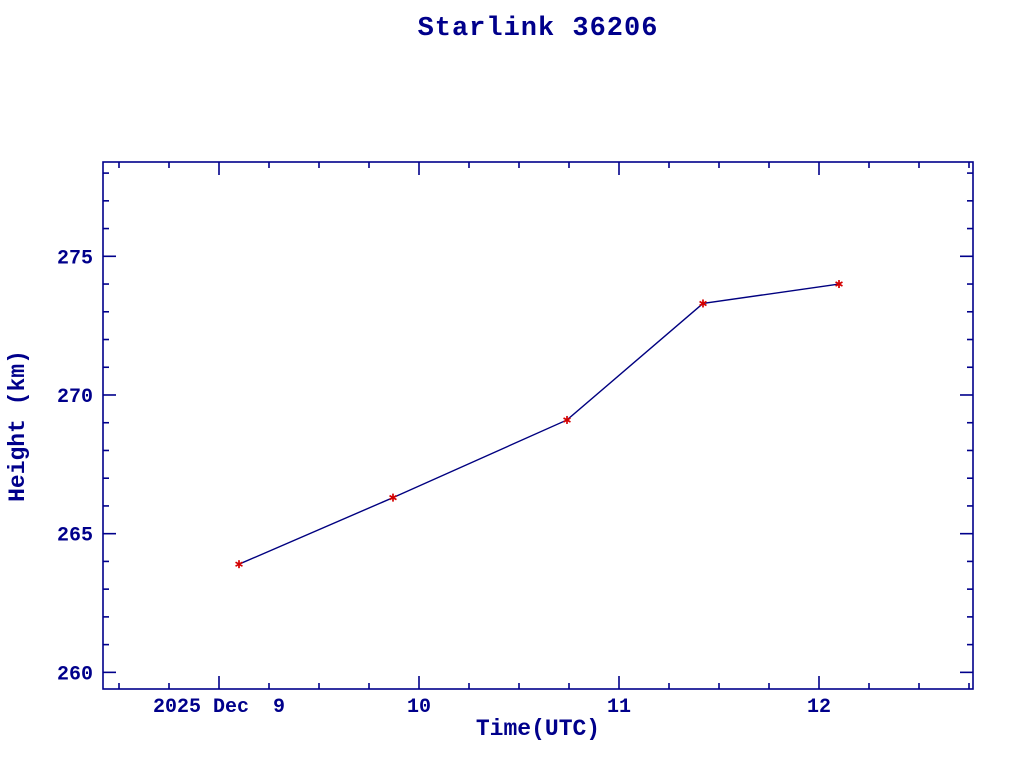  Describe the element at coordinates (538, 729) in the screenshot. I see `x-axis-title: Time(UTC)` at that location.